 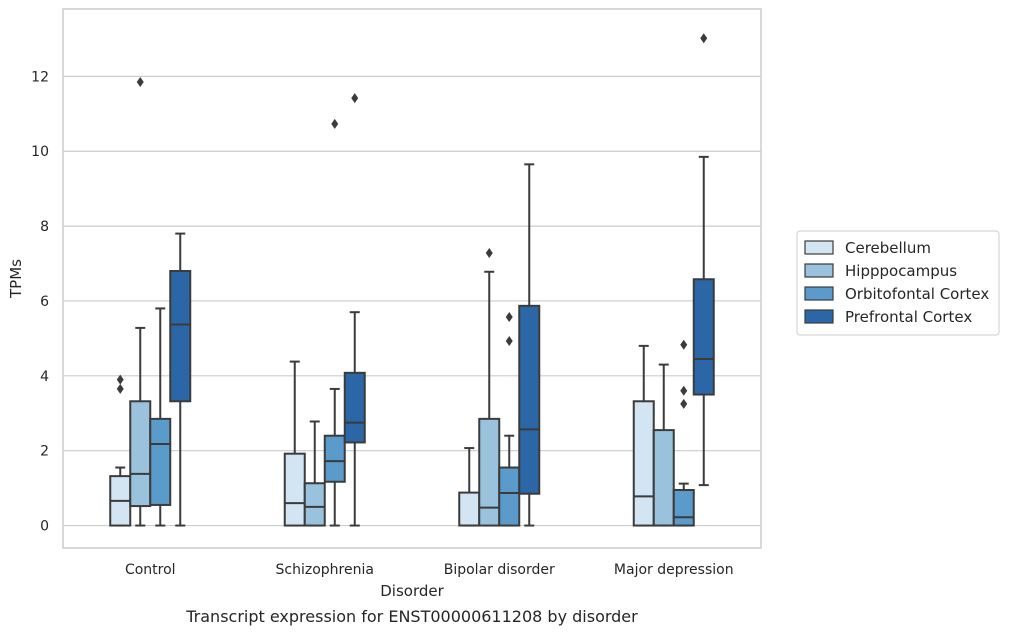 I want to click on legend-label: Hipppocampus, so click(x=901, y=271).